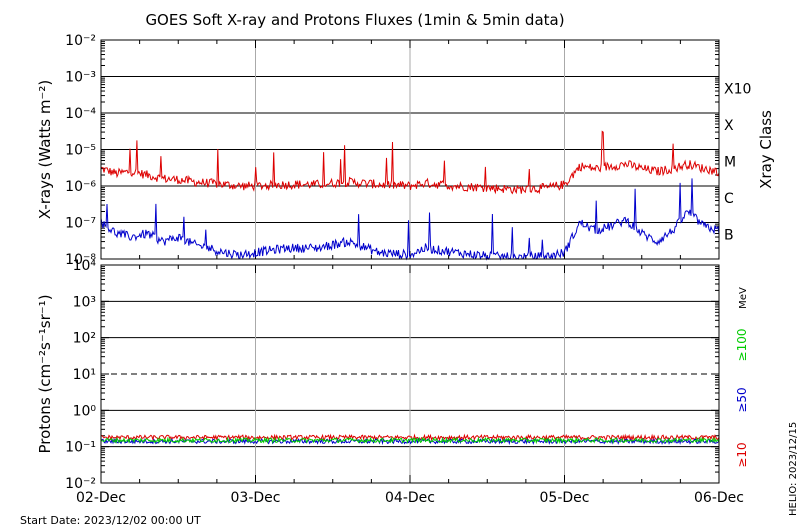 This screenshot has width=800, height=530. What do you see at coordinates (565, 498) in the screenshot?
I see `x-tick-label: 05-Dec` at bounding box center [565, 498].